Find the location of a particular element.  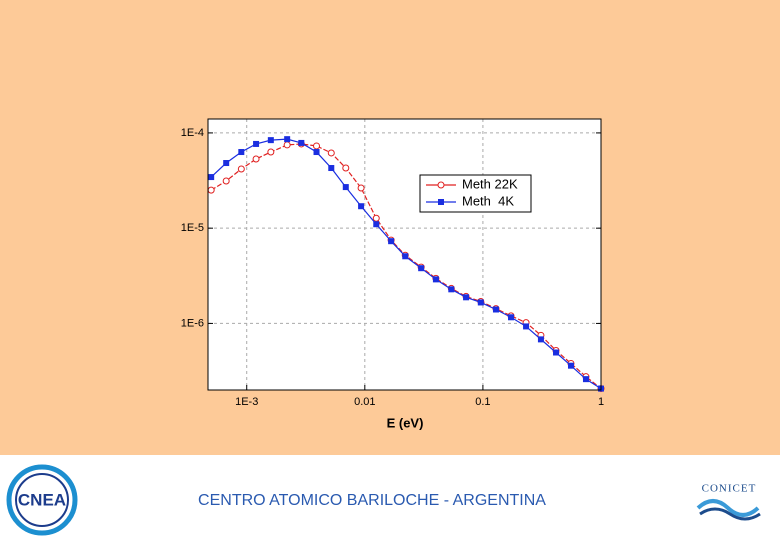

y-tick-label: 1E-4 is located at coordinates (192, 133).